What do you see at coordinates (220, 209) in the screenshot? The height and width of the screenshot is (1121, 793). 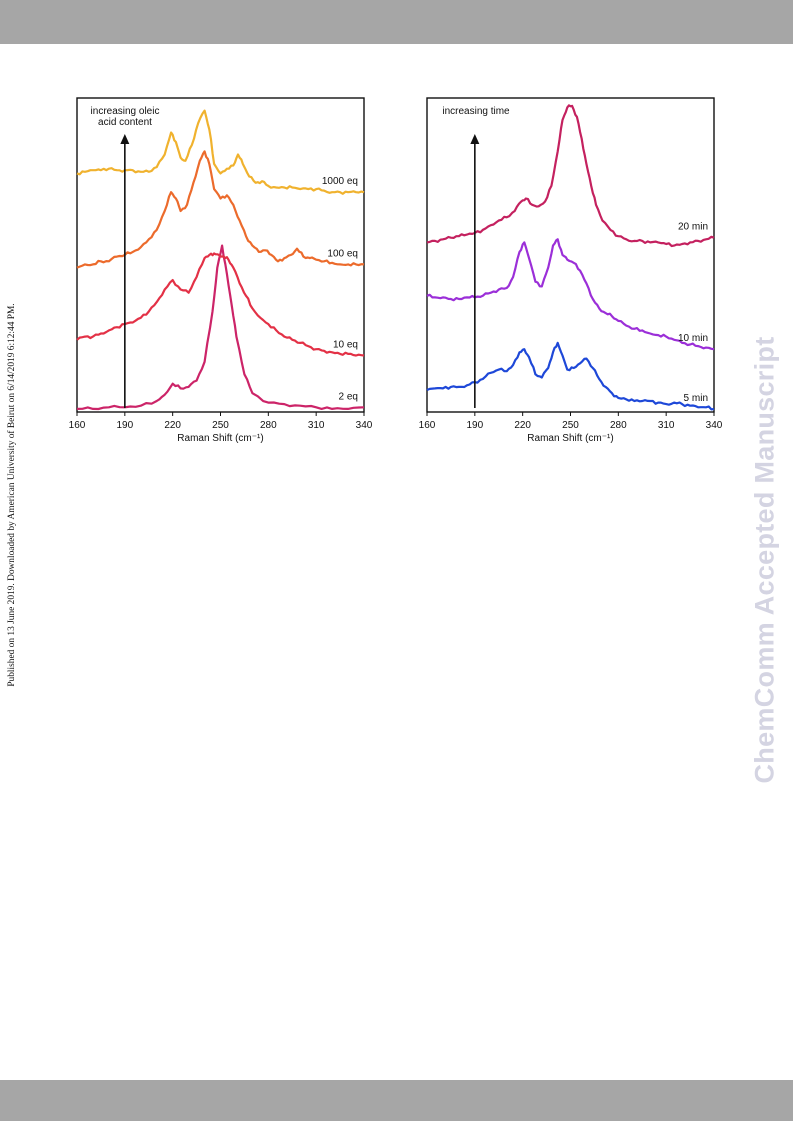 I see `series-line-100-eq` at bounding box center [220, 209].